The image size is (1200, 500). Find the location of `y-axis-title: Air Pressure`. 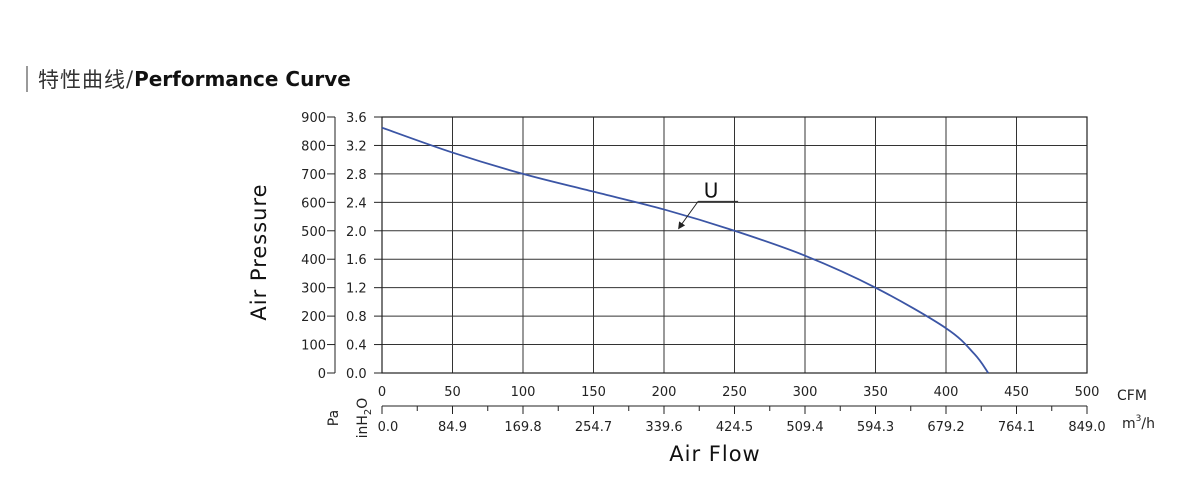

y-axis-title: Air Pressure is located at coordinates (259, 251).